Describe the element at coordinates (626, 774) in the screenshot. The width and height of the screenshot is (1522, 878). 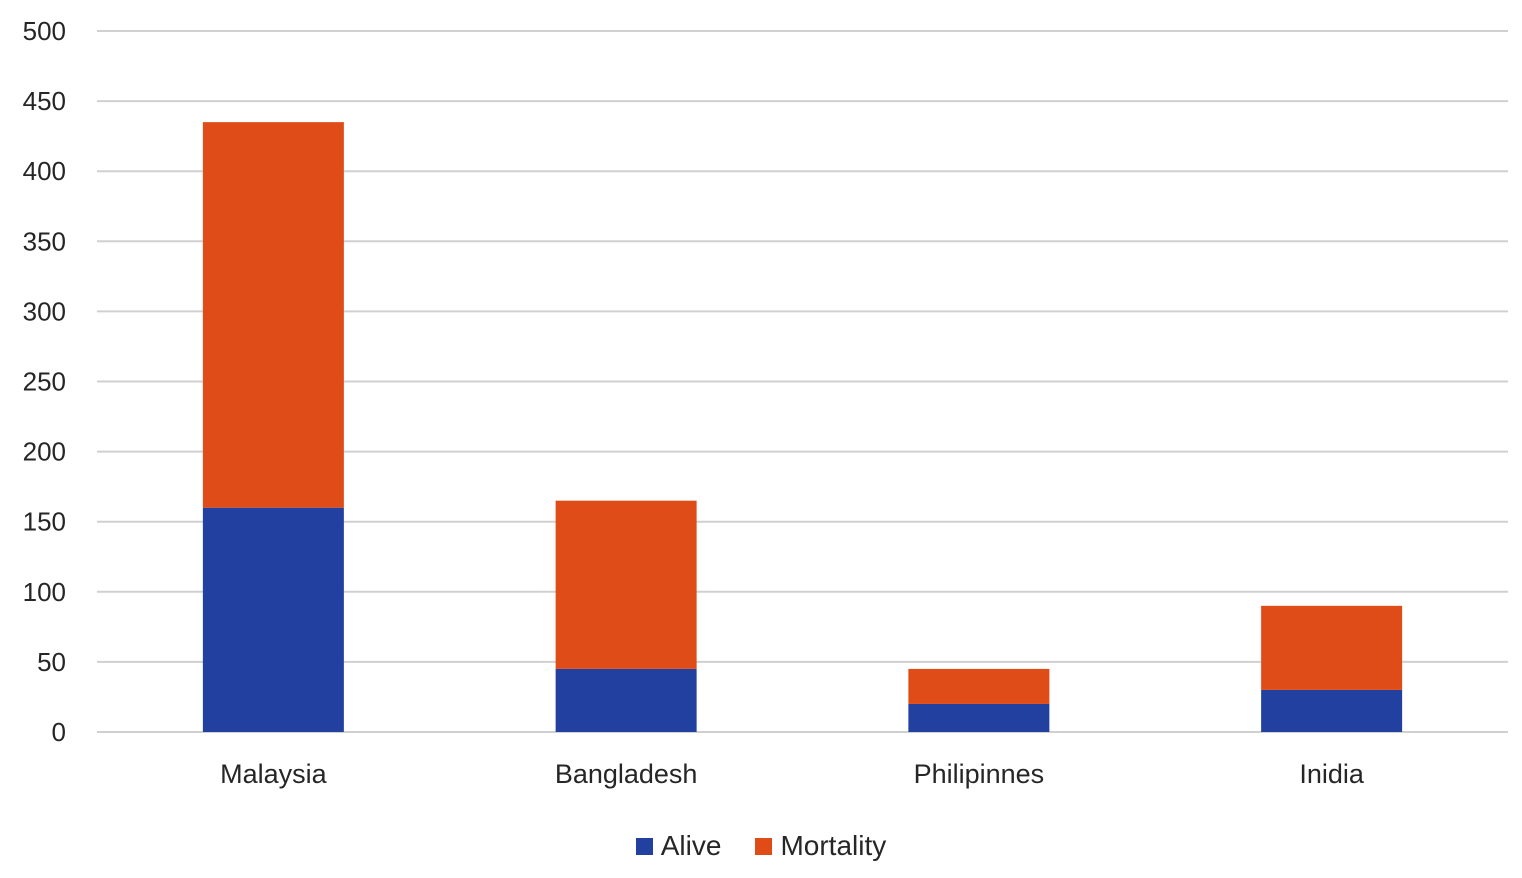
I see `x-category-label: Bangladesh` at that location.